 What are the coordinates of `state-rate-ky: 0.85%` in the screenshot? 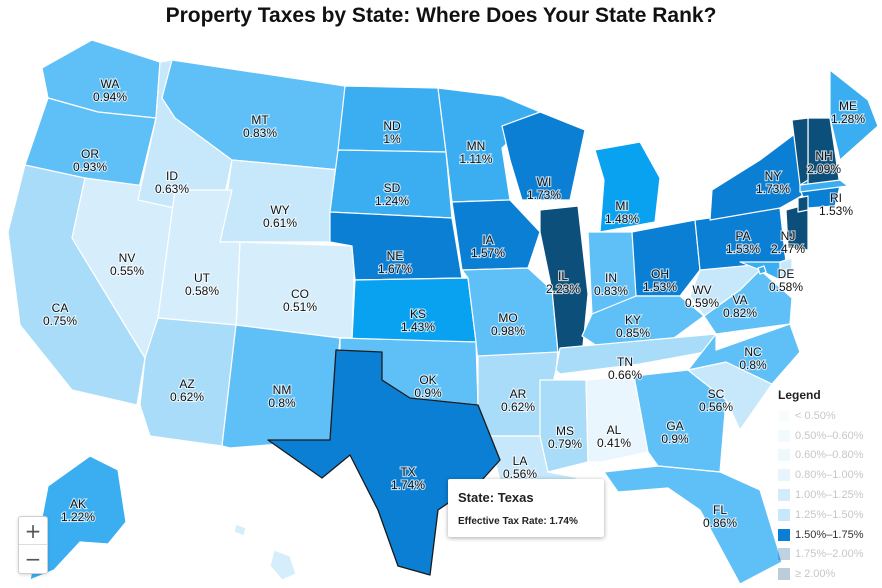 It's located at (633, 333).